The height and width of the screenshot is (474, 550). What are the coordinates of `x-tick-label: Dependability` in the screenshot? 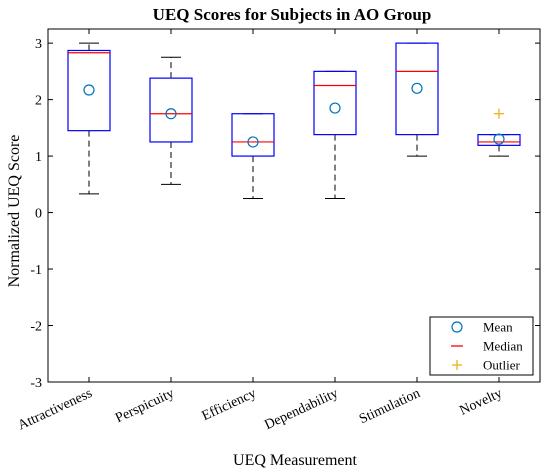 It's located at (301, 409).